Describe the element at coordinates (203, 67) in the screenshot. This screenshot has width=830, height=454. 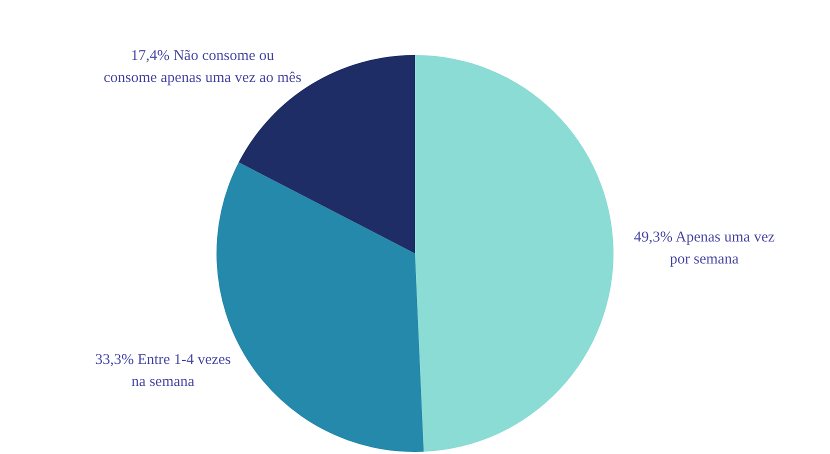
I see `slice-label: 17,4% Não consome ou consome apenas uma vez ao mês` at that location.